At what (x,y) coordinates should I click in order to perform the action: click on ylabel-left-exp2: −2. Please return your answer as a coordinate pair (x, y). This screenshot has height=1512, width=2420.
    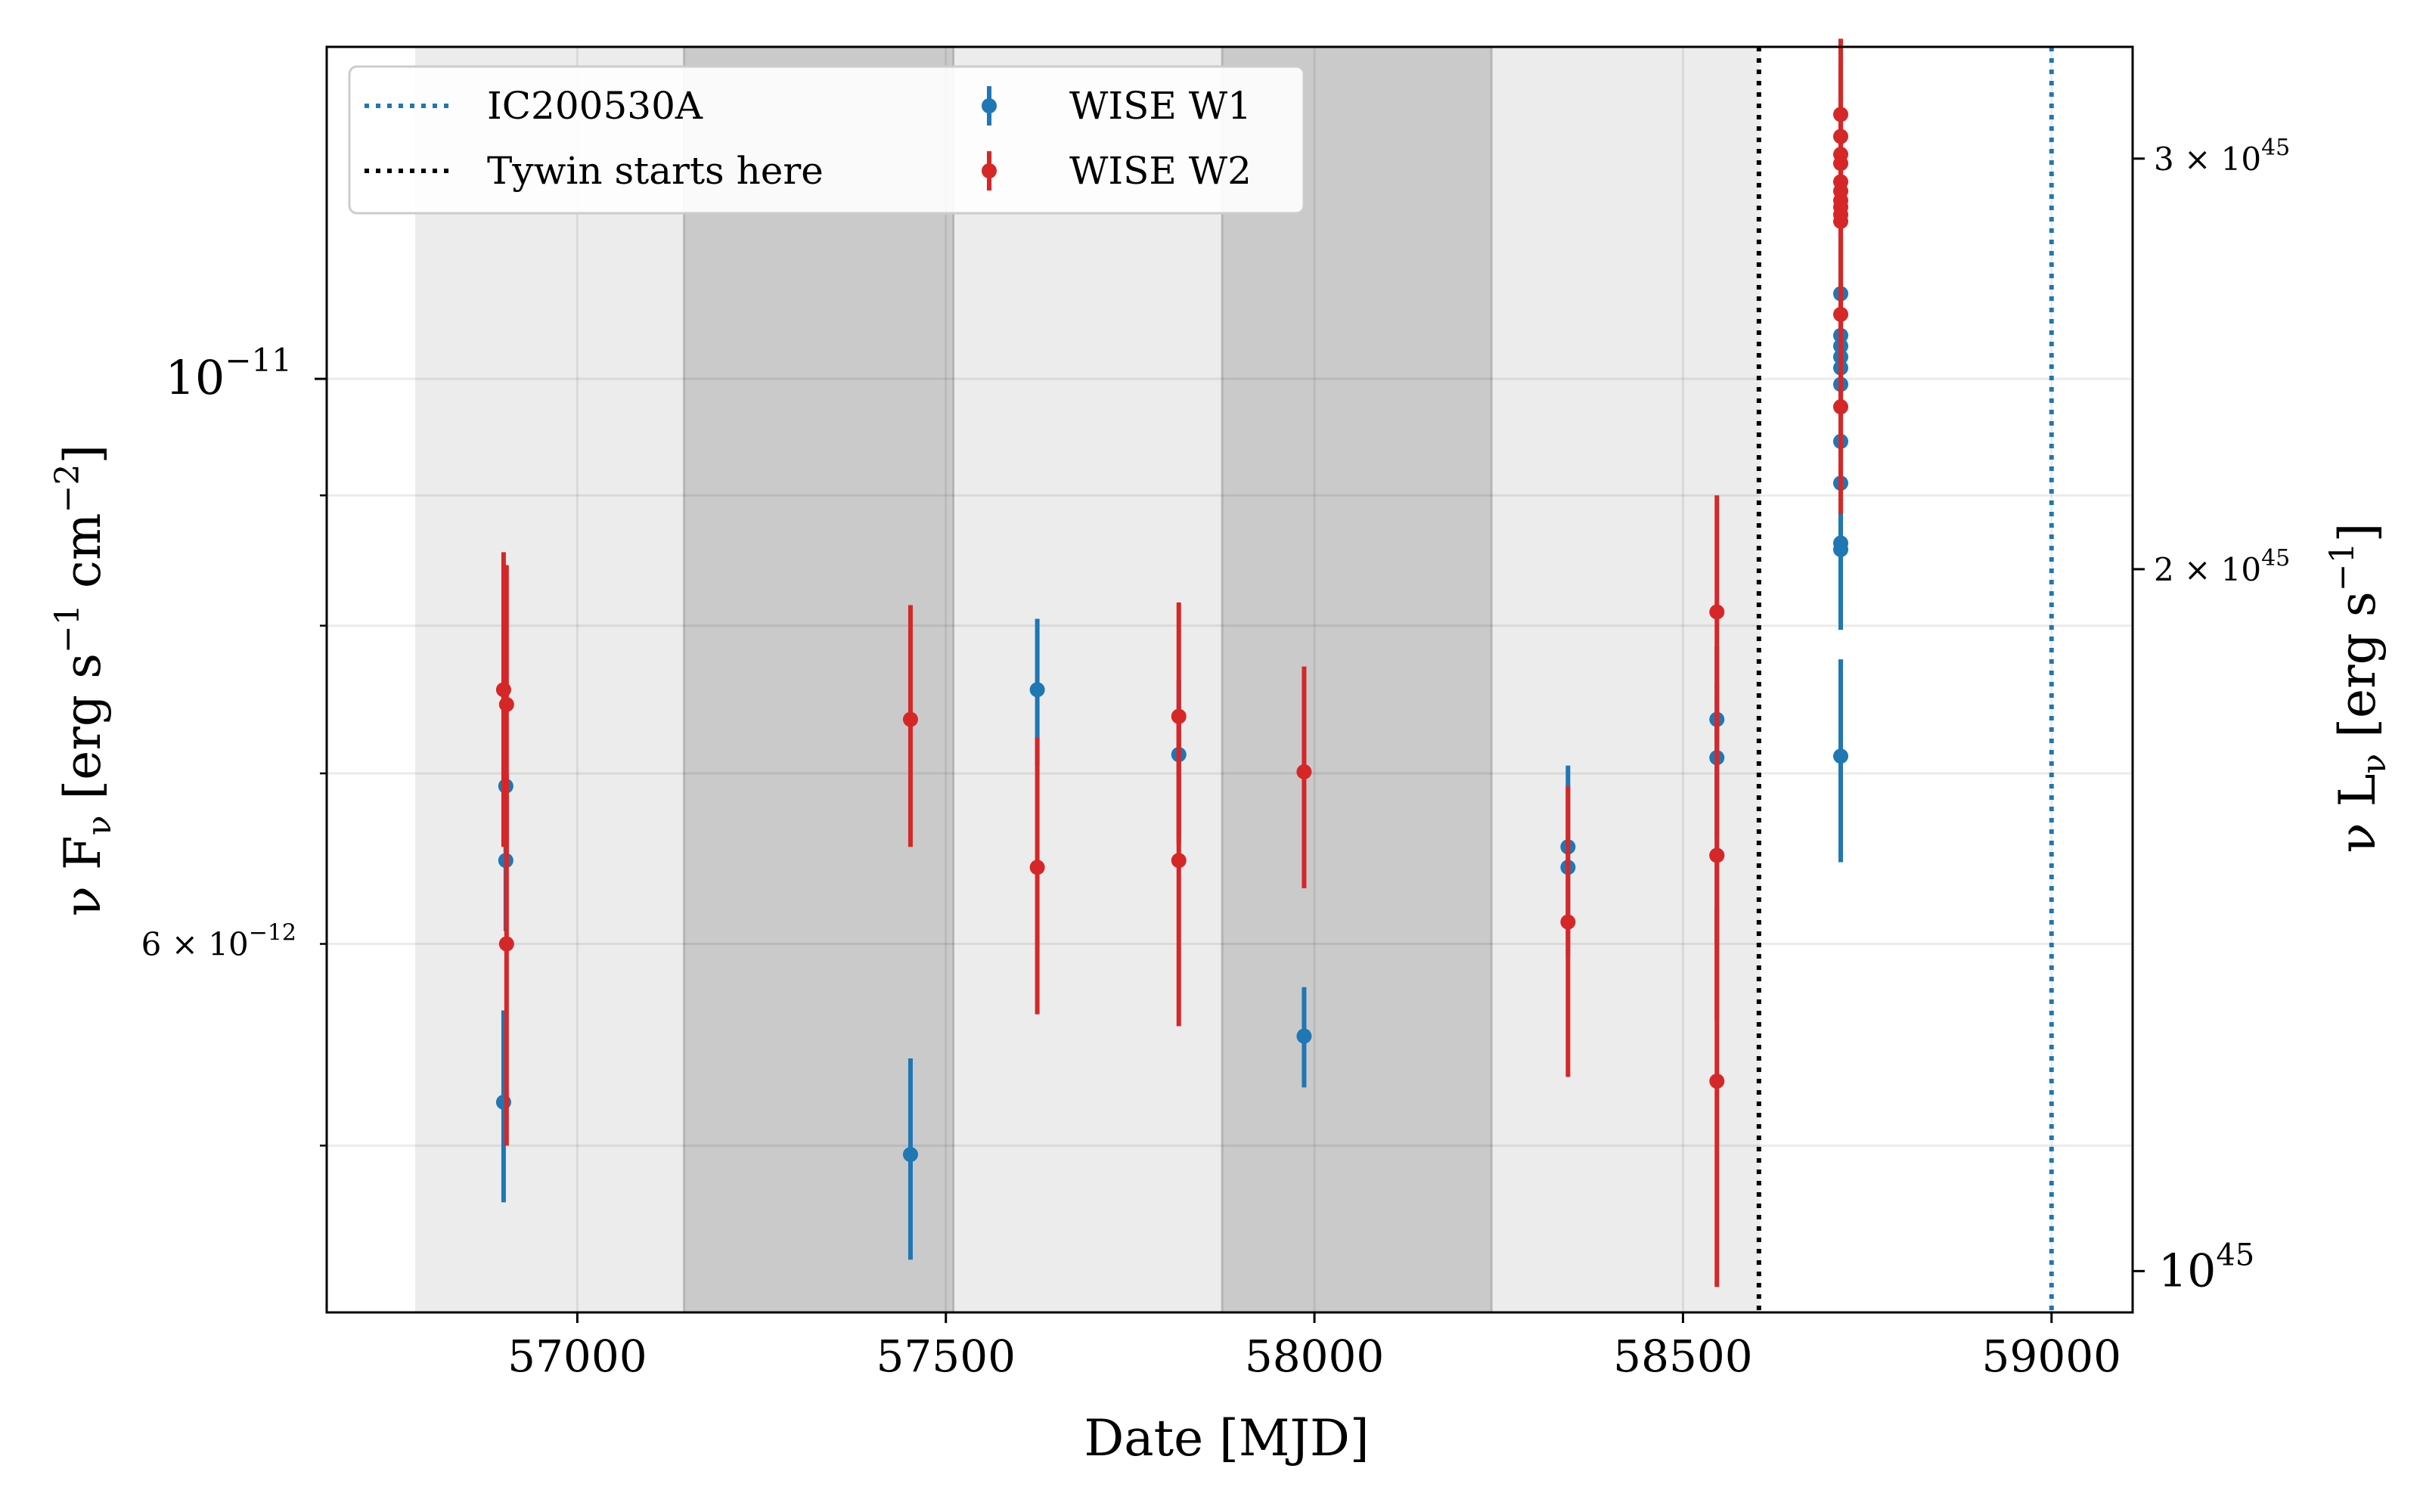
    Looking at the image, I should click on (67, 488).